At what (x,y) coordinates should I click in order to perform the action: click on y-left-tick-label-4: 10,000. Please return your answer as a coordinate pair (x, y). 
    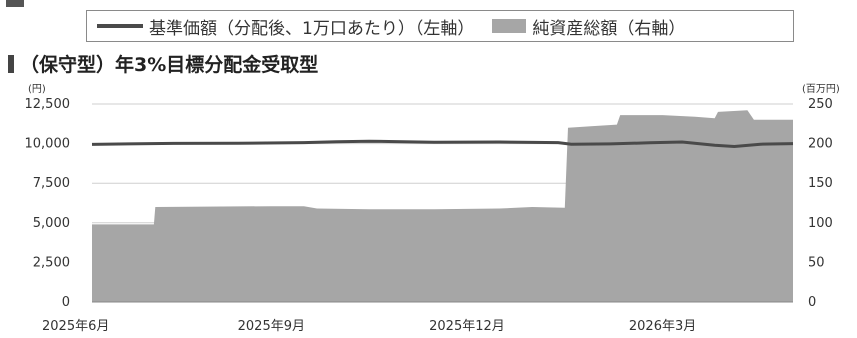
    Looking at the image, I should click on (48, 144).